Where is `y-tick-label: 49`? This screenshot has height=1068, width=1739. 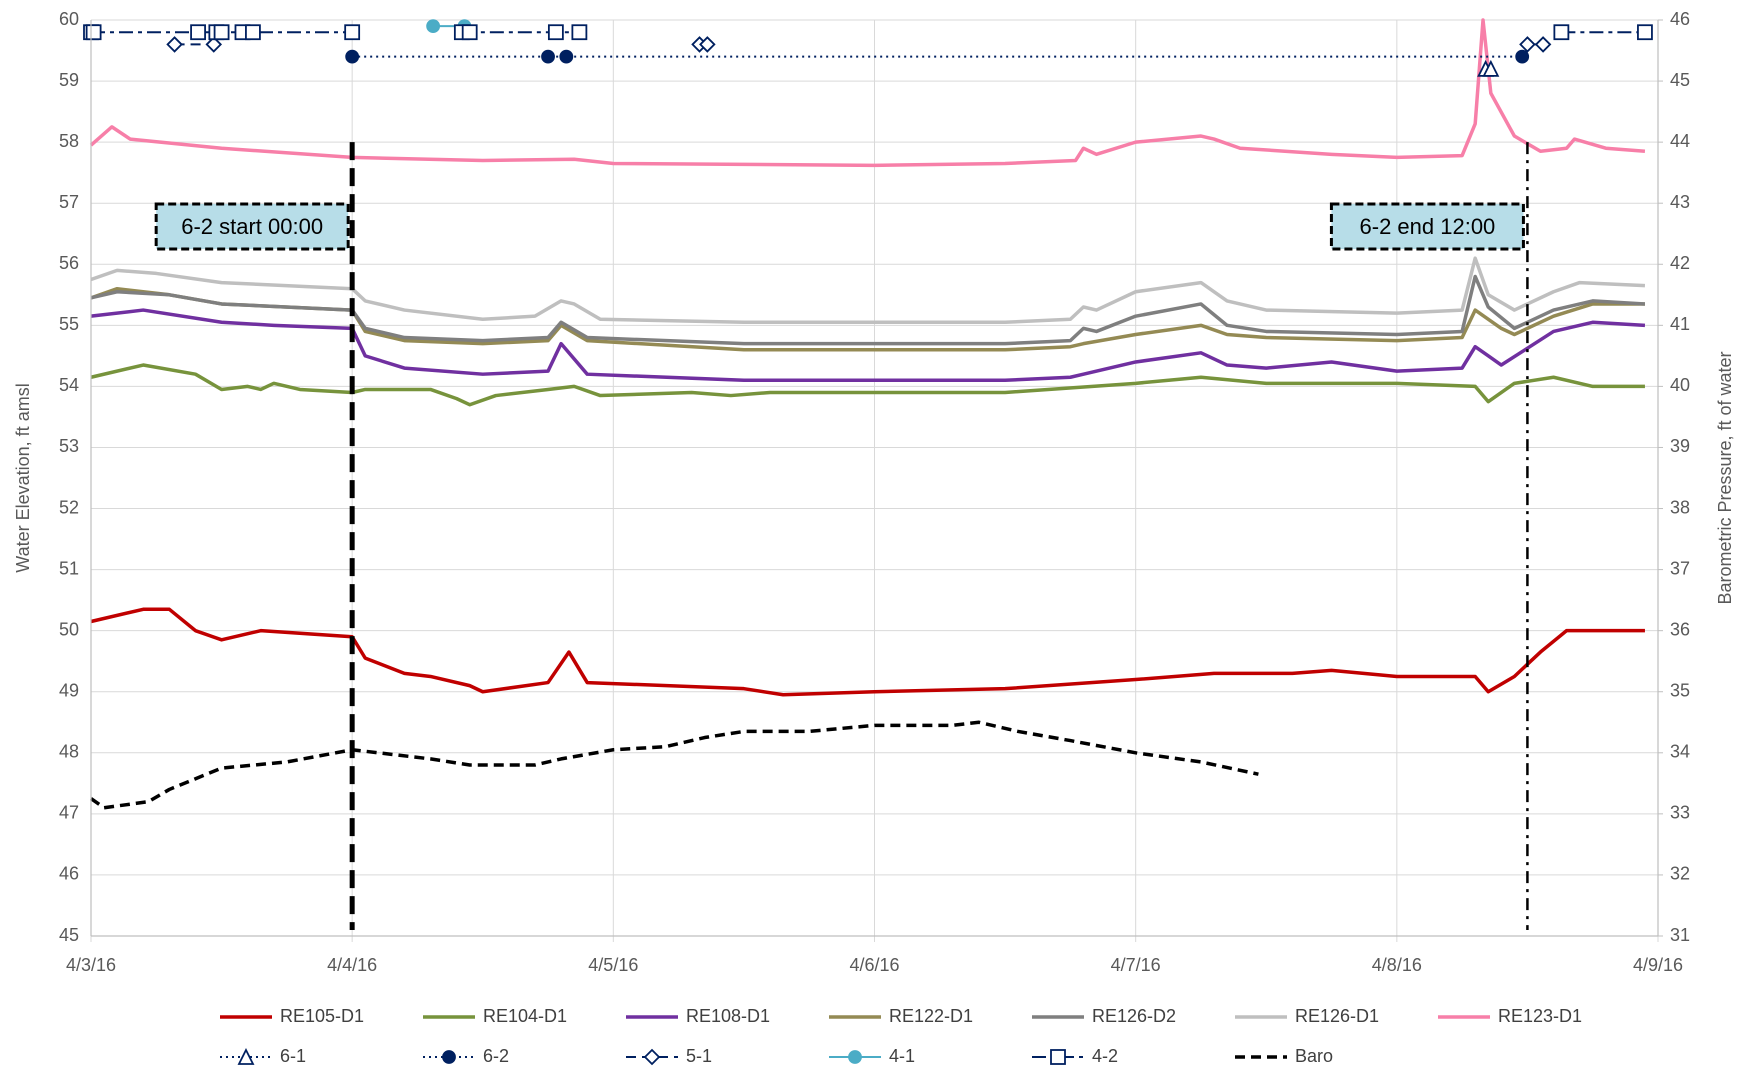
y-tick-label: 49 is located at coordinates (69, 690).